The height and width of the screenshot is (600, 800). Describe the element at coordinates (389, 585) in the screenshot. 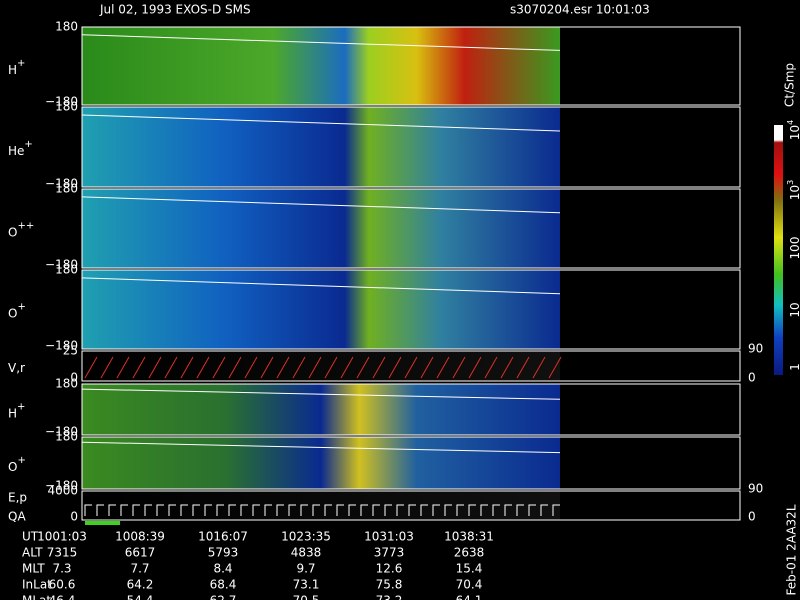

I see `row-value: 75.8` at that location.